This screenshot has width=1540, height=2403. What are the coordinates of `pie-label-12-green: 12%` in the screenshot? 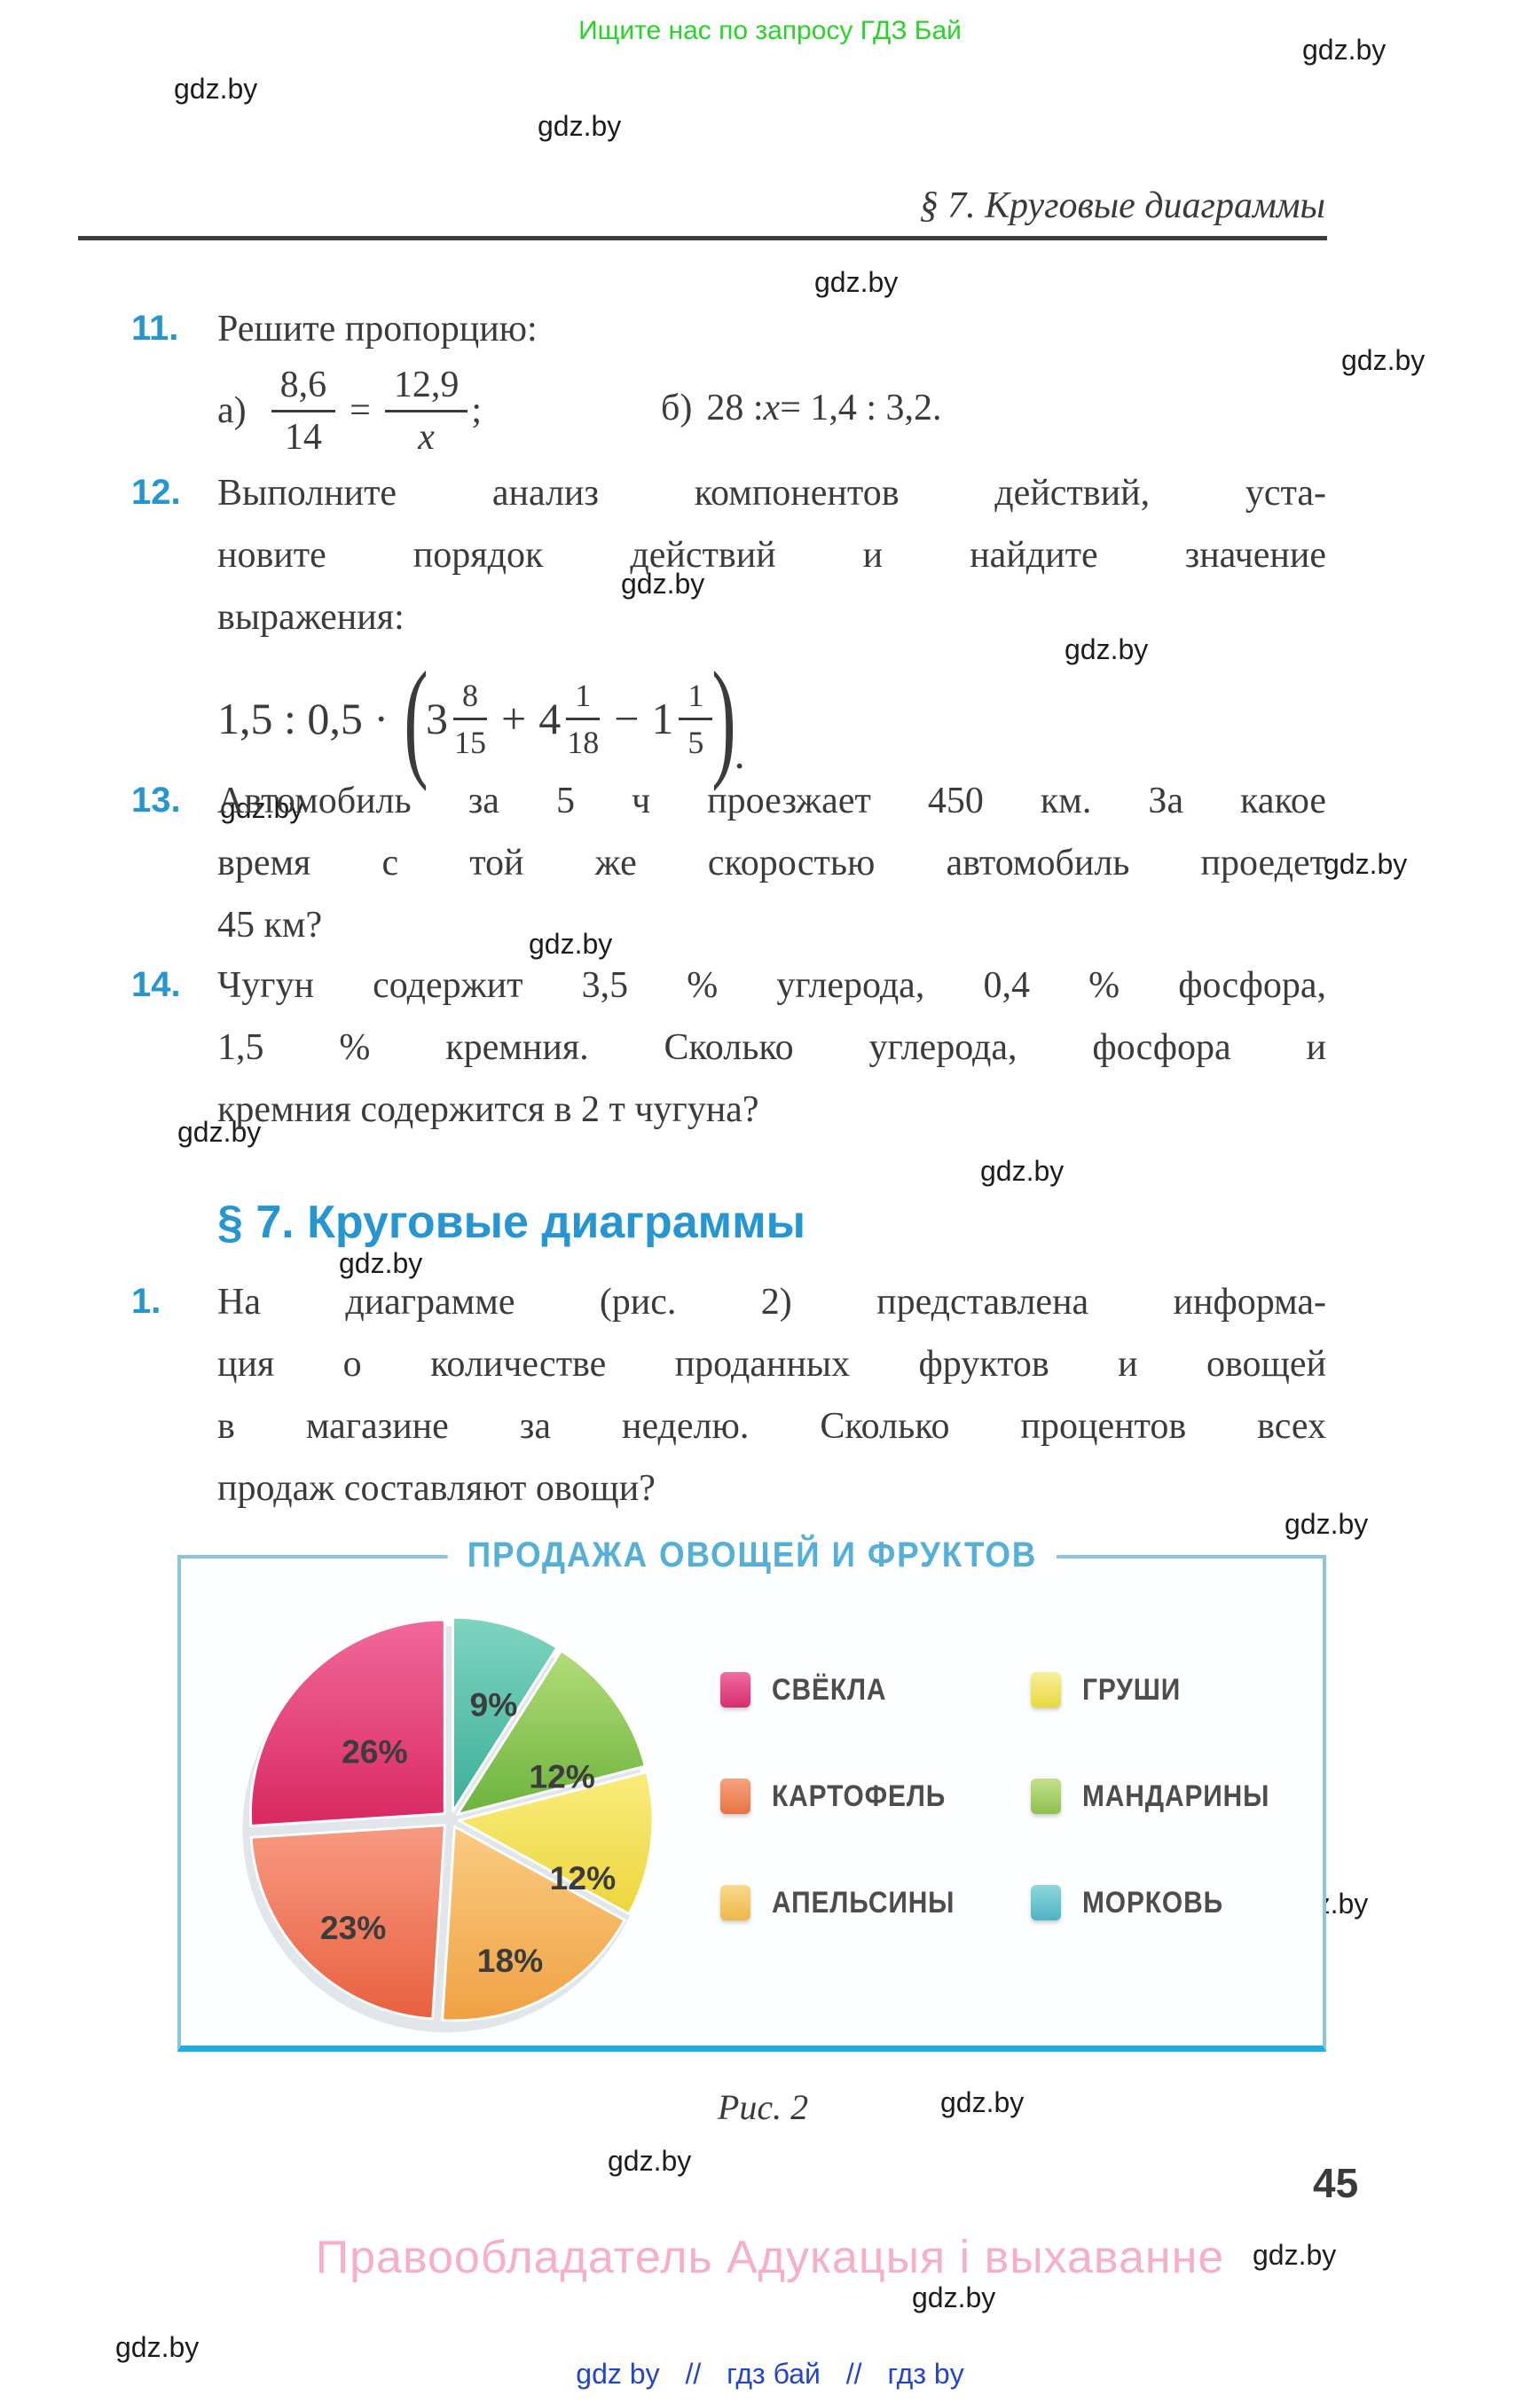 It's located at (562, 1777).